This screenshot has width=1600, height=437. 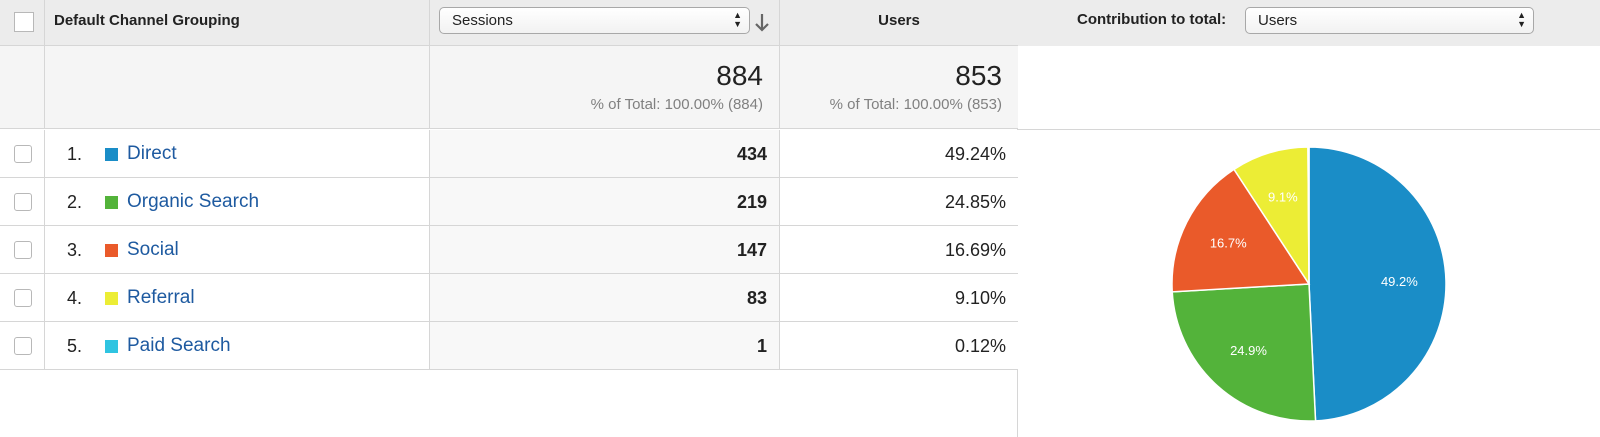 I want to click on row-users-cell: 16.69%, so click(x=899, y=249).